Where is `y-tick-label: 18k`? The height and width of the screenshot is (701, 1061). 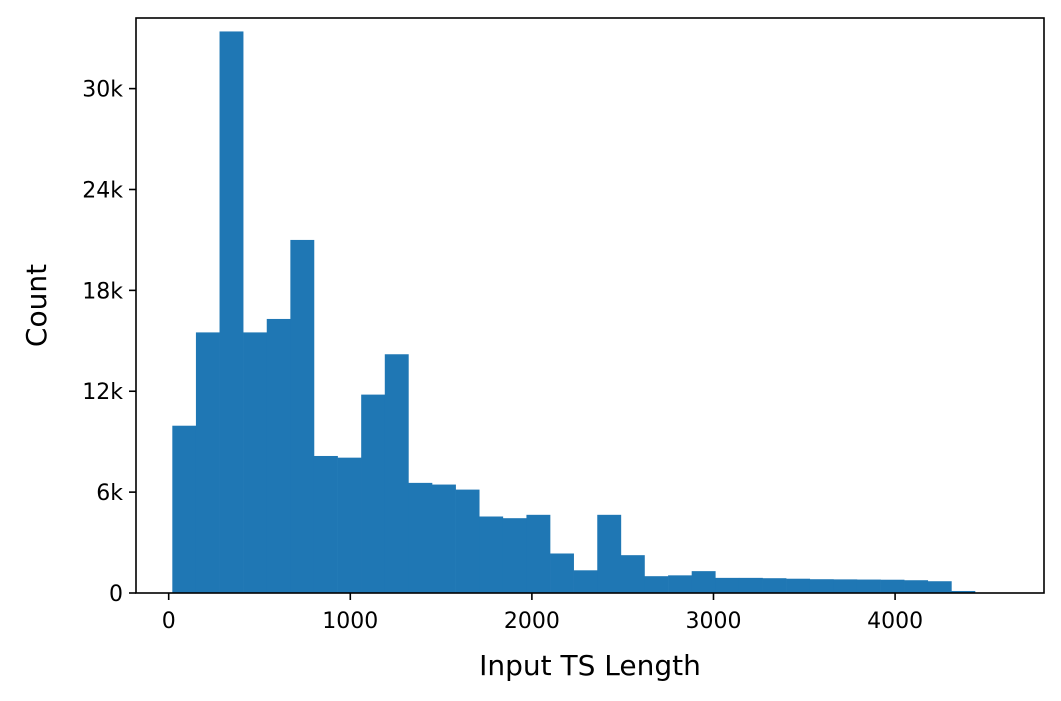
y-tick-label: 18k is located at coordinates (102, 291).